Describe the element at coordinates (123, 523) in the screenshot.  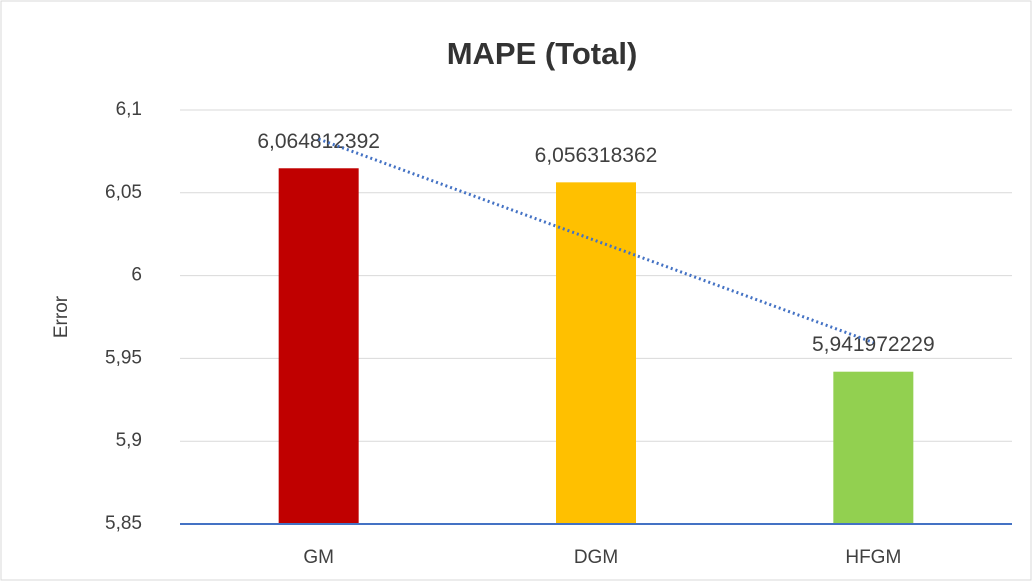
I see `y-tick-label: 5,85` at that location.